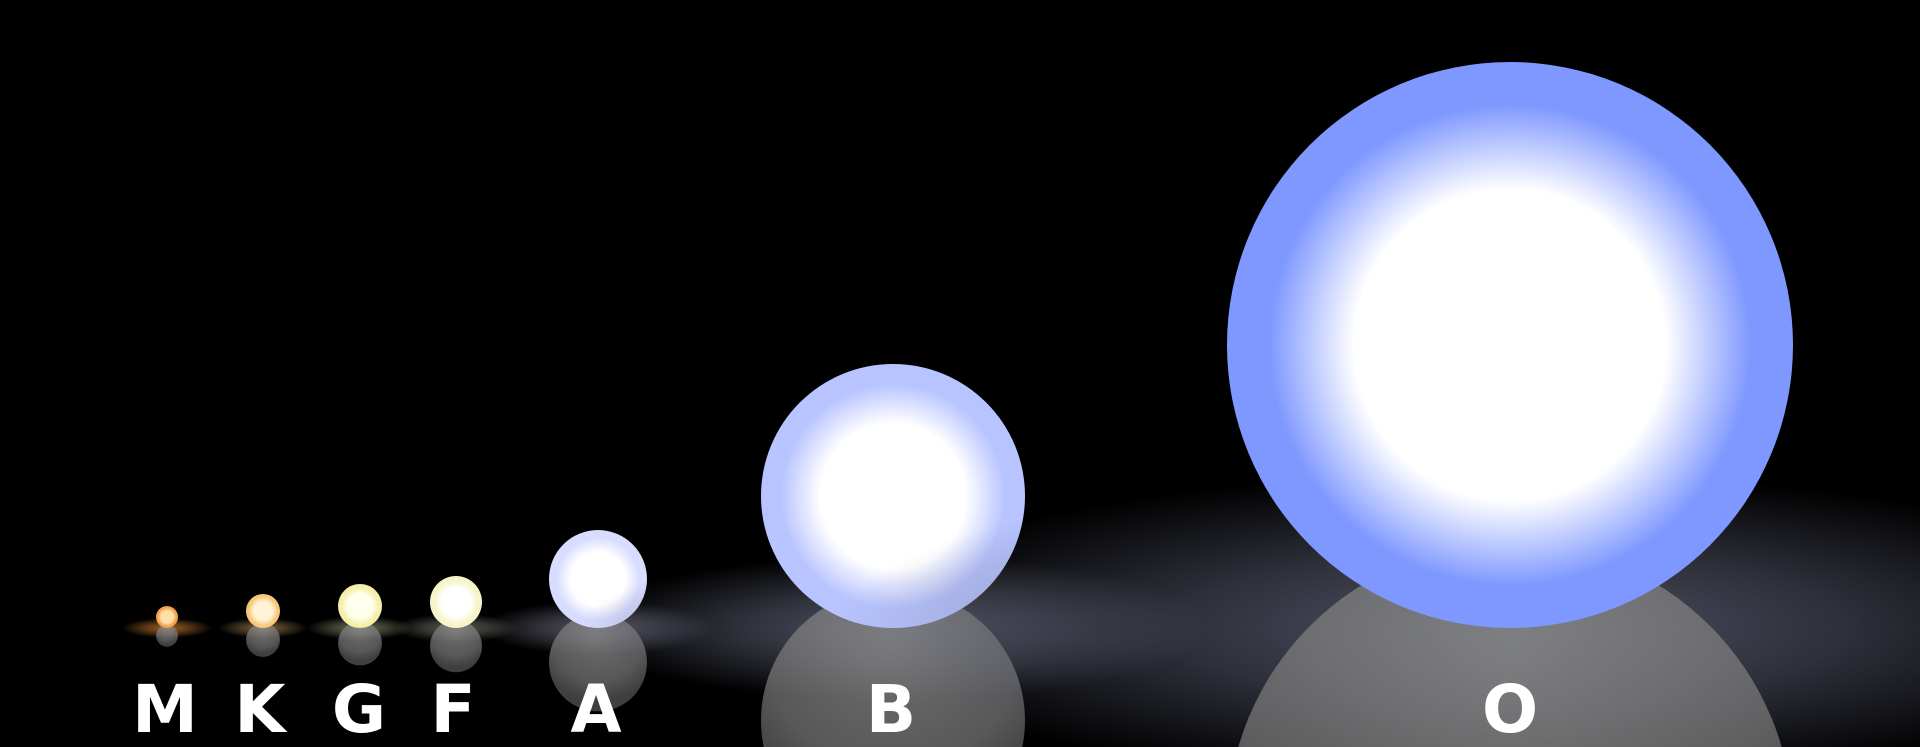  What do you see at coordinates (1510, 709) in the screenshot?
I see `star-o-label: O` at bounding box center [1510, 709].